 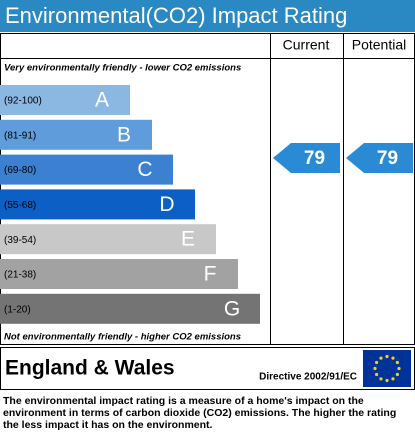 What do you see at coordinates (308, 377) in the screenshot?
I see `directive: Directive 2002/91/EC` at bounding box center [308, 377].